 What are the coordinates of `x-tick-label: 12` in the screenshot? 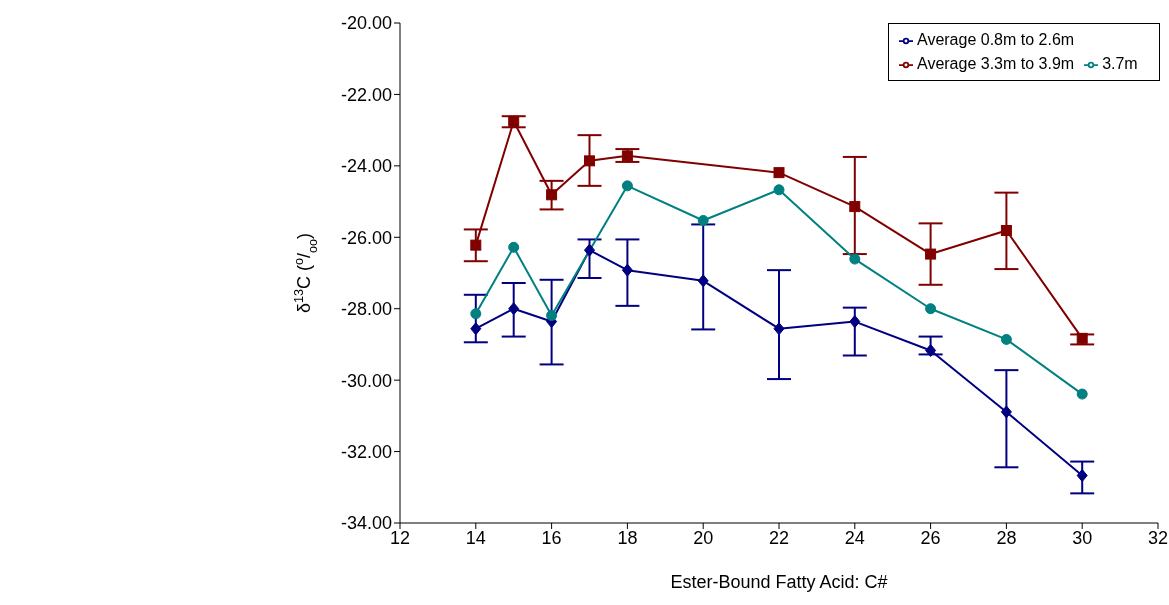 It's located at (400, 537).